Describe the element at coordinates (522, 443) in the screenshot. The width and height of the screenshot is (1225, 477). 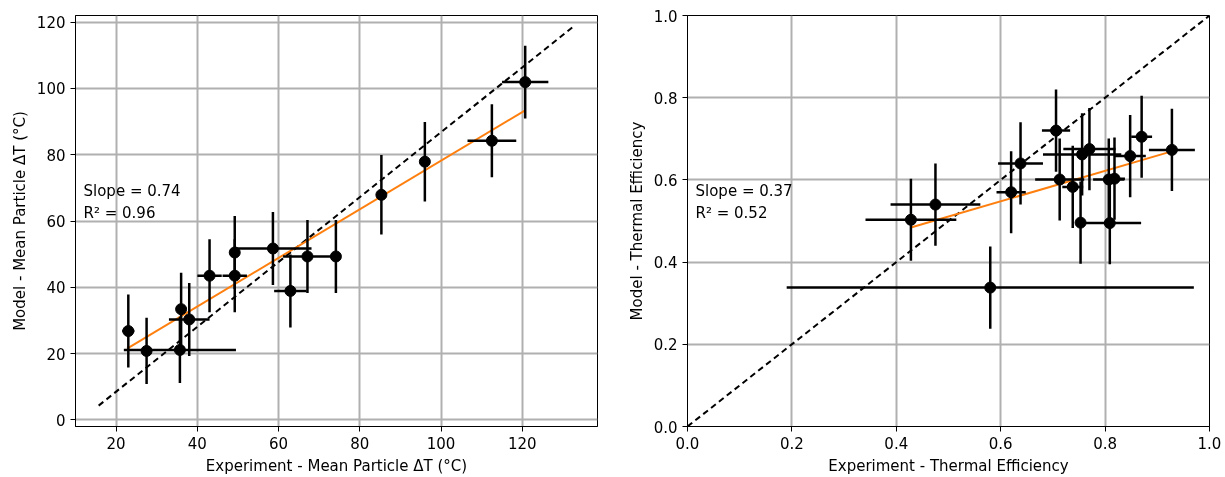
I see `x-tick-label: 120` at that location.